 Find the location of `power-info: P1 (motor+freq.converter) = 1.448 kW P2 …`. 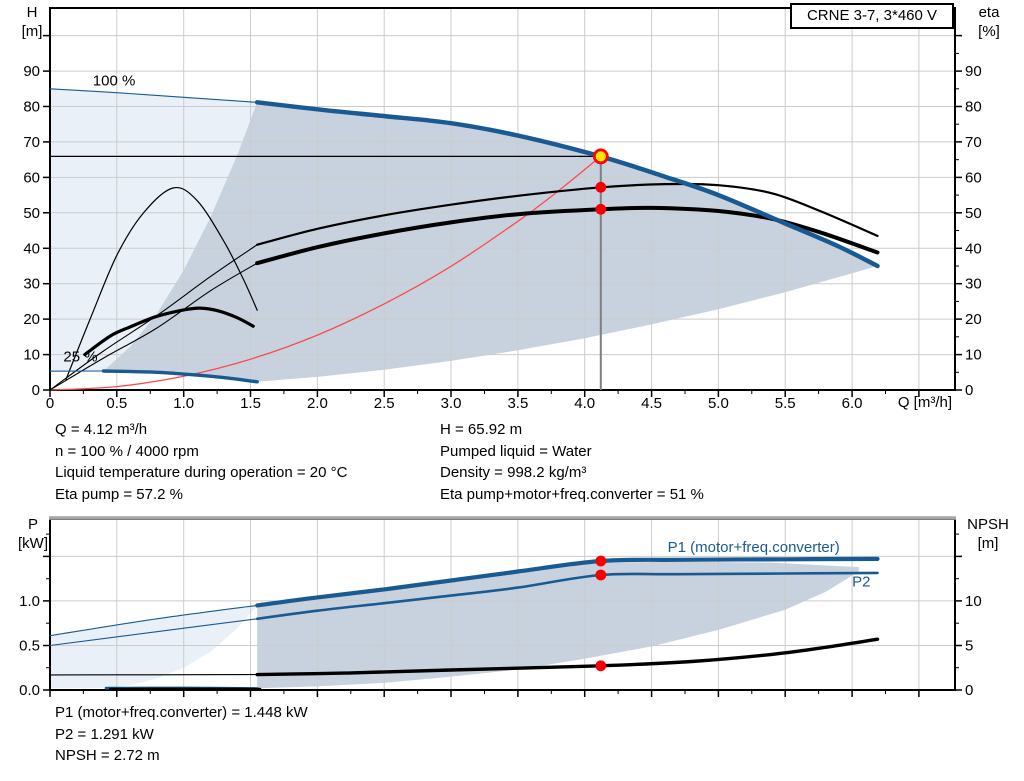

power-info: P1 (motor+freq.converter) = 1.448 kW P2 … is located at coordinates (181, 734).